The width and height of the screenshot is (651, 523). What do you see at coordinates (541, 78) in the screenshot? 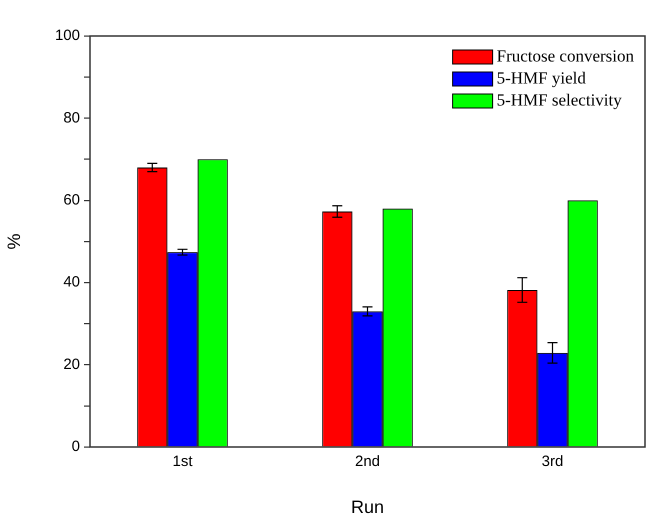
I see `legend-label: 5-HMF yield` at bounding box center [541, 78].